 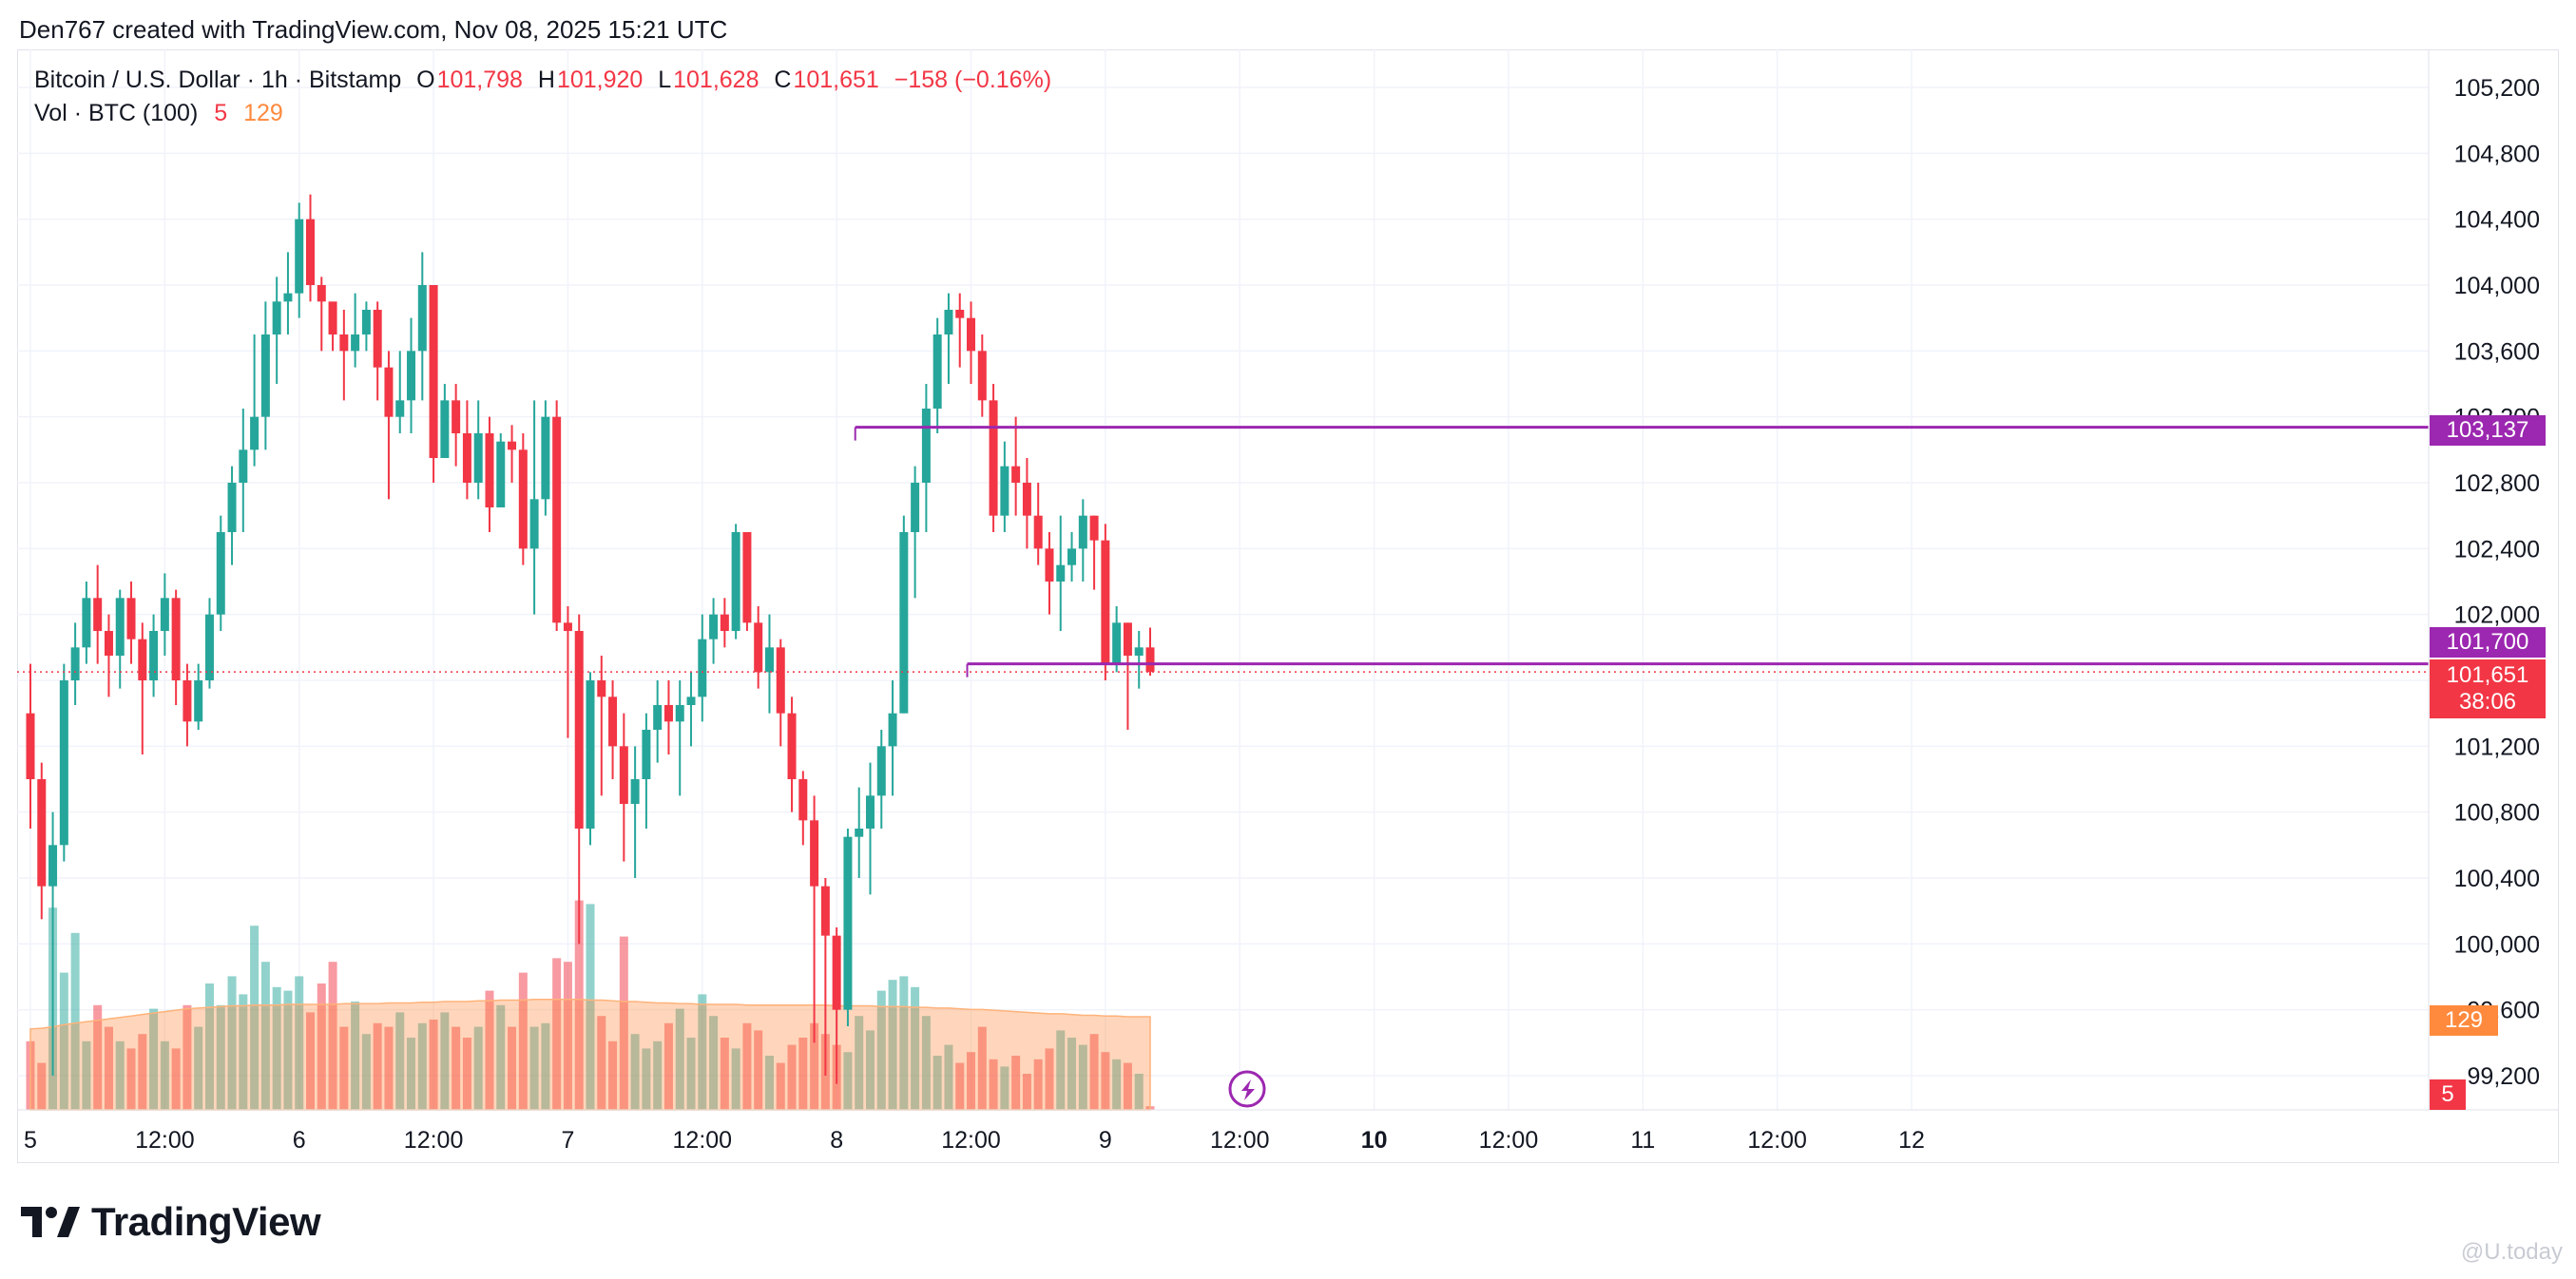 What do you see at coordinates (426, 80) in the screenshot?
I see `open-label: O` at bounding box center [426, 80].